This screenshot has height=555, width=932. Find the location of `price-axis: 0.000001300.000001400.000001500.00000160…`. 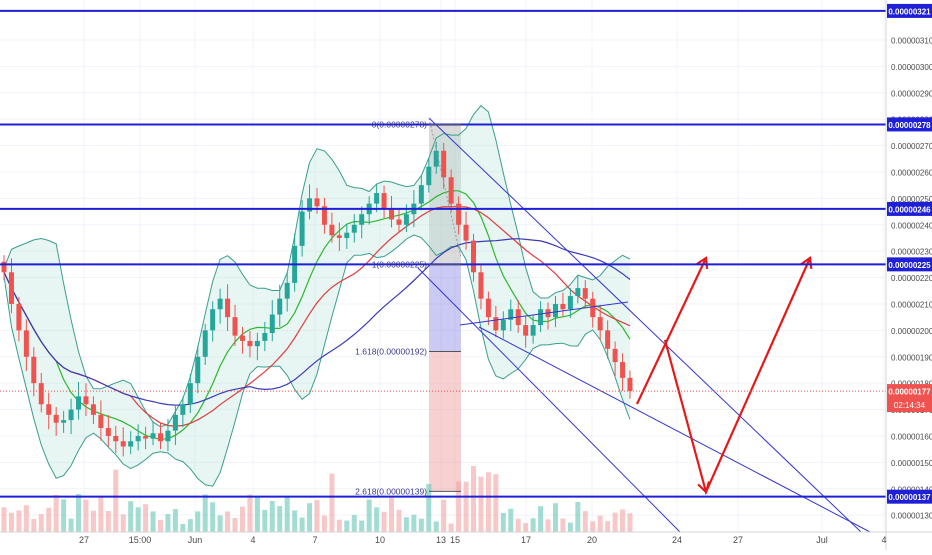

price-axis: 0.000001300.000001400.000001500.00000160… is located at coordinates (909, 262).